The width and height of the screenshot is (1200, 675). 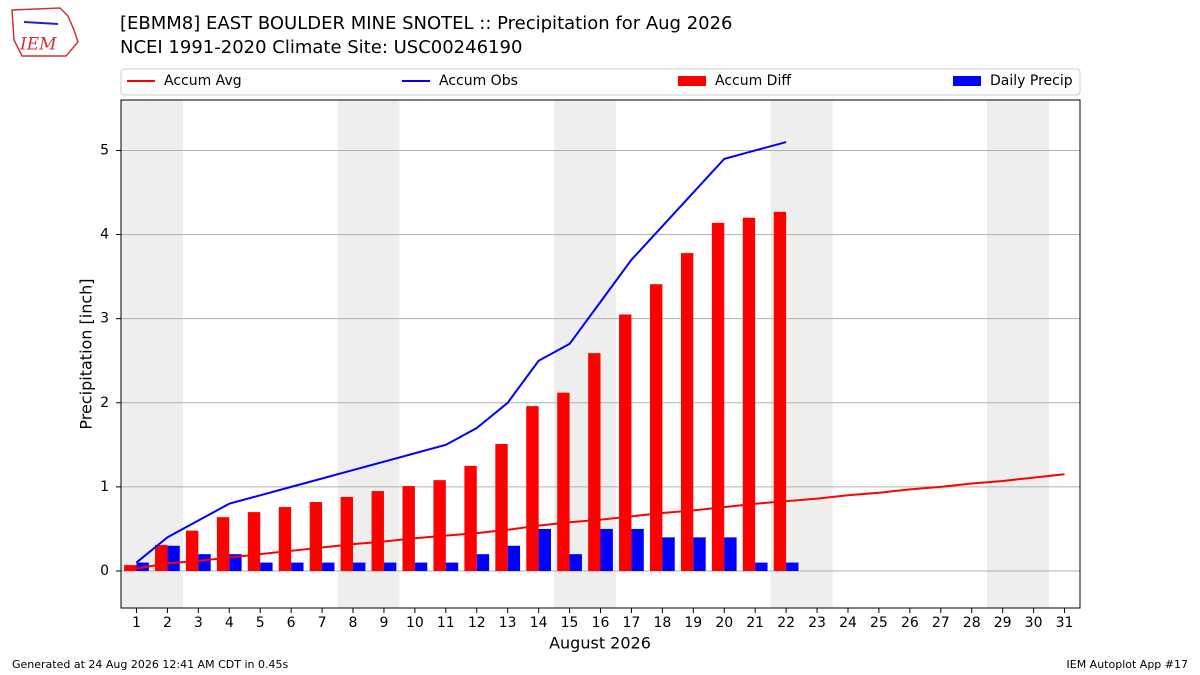 I want to click on logo: IEM, so click(x=45, y=32).